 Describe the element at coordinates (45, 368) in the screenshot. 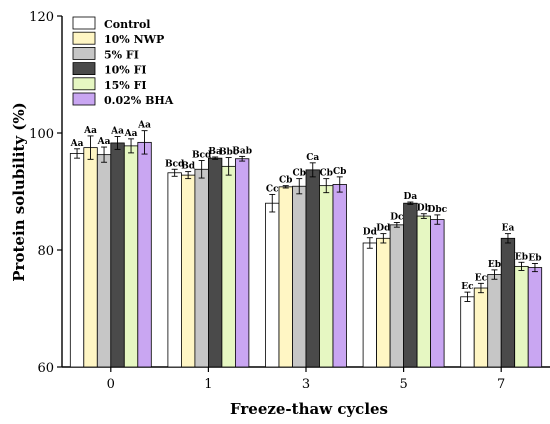

I see `y-tick-label: 60` at that location.